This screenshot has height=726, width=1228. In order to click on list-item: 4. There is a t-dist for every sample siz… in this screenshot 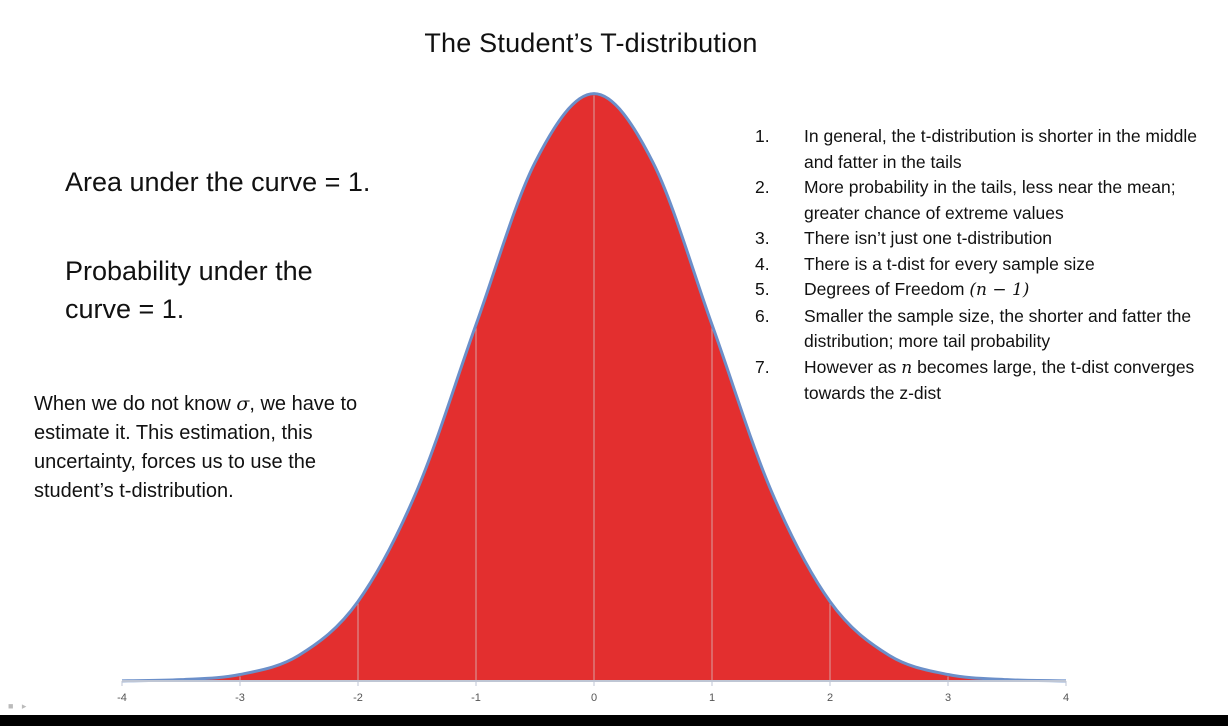, I will do `click(985, 265)`.